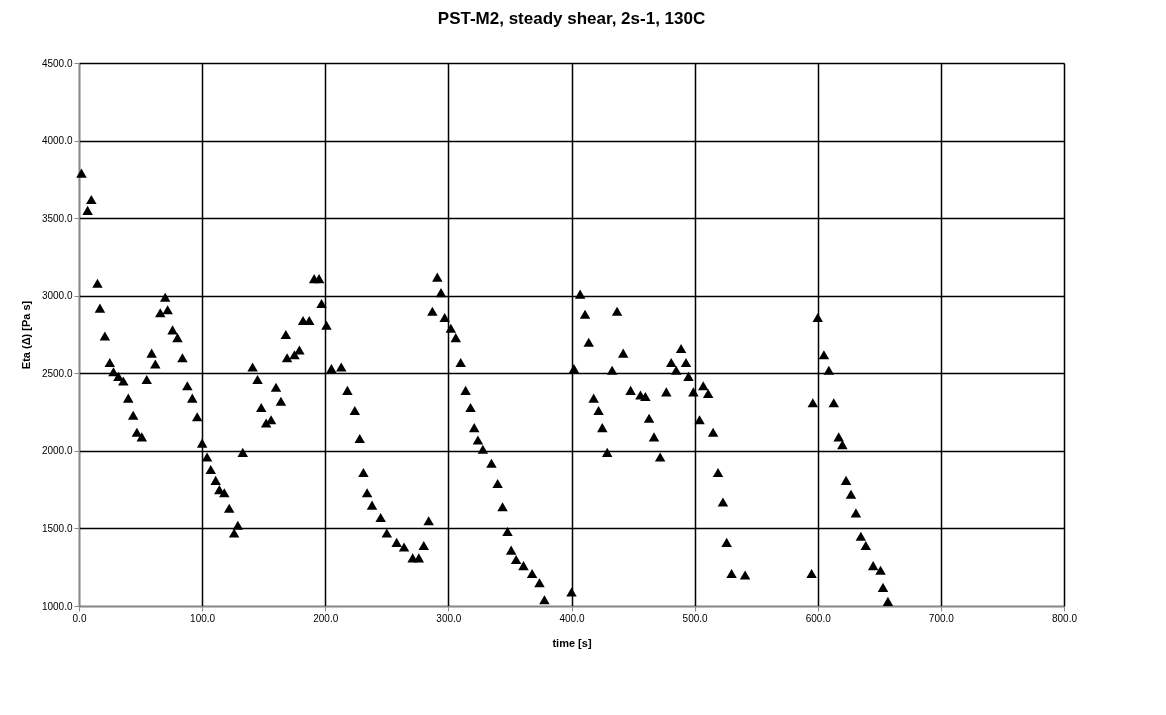 The height and width of the screenshot is (715, 1166). Describe the element at coordinates (57, 218) in the screenshot. I see `y-tick-label: 3500.0` at that location.